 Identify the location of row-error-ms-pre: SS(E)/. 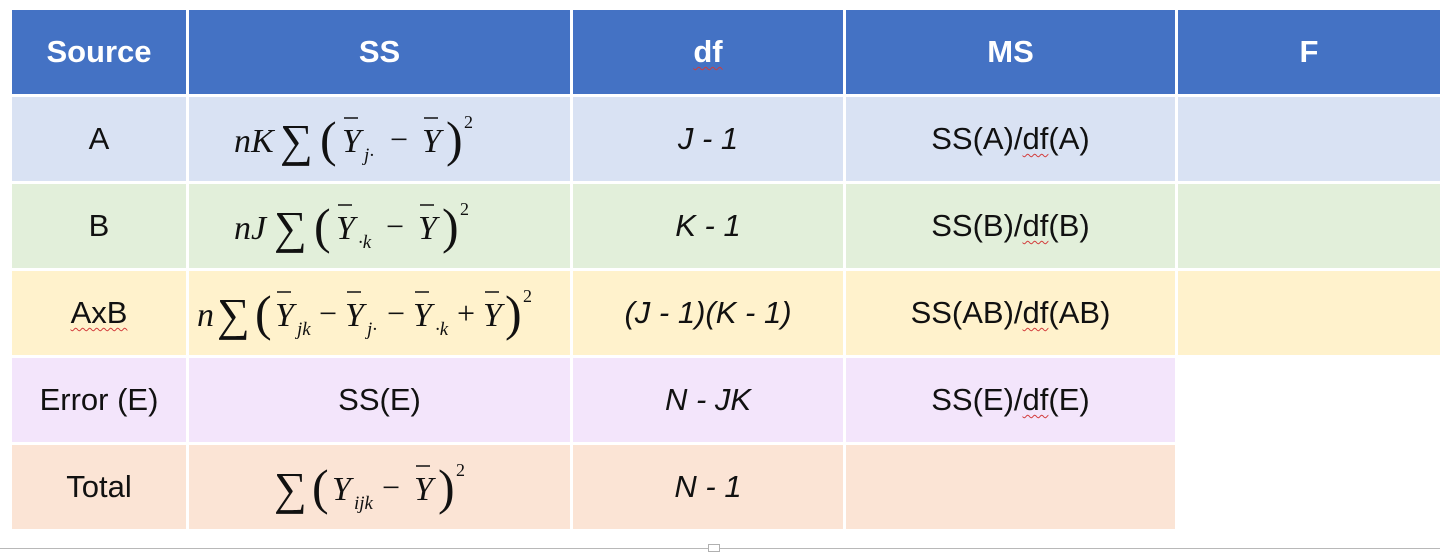
(977, 399).